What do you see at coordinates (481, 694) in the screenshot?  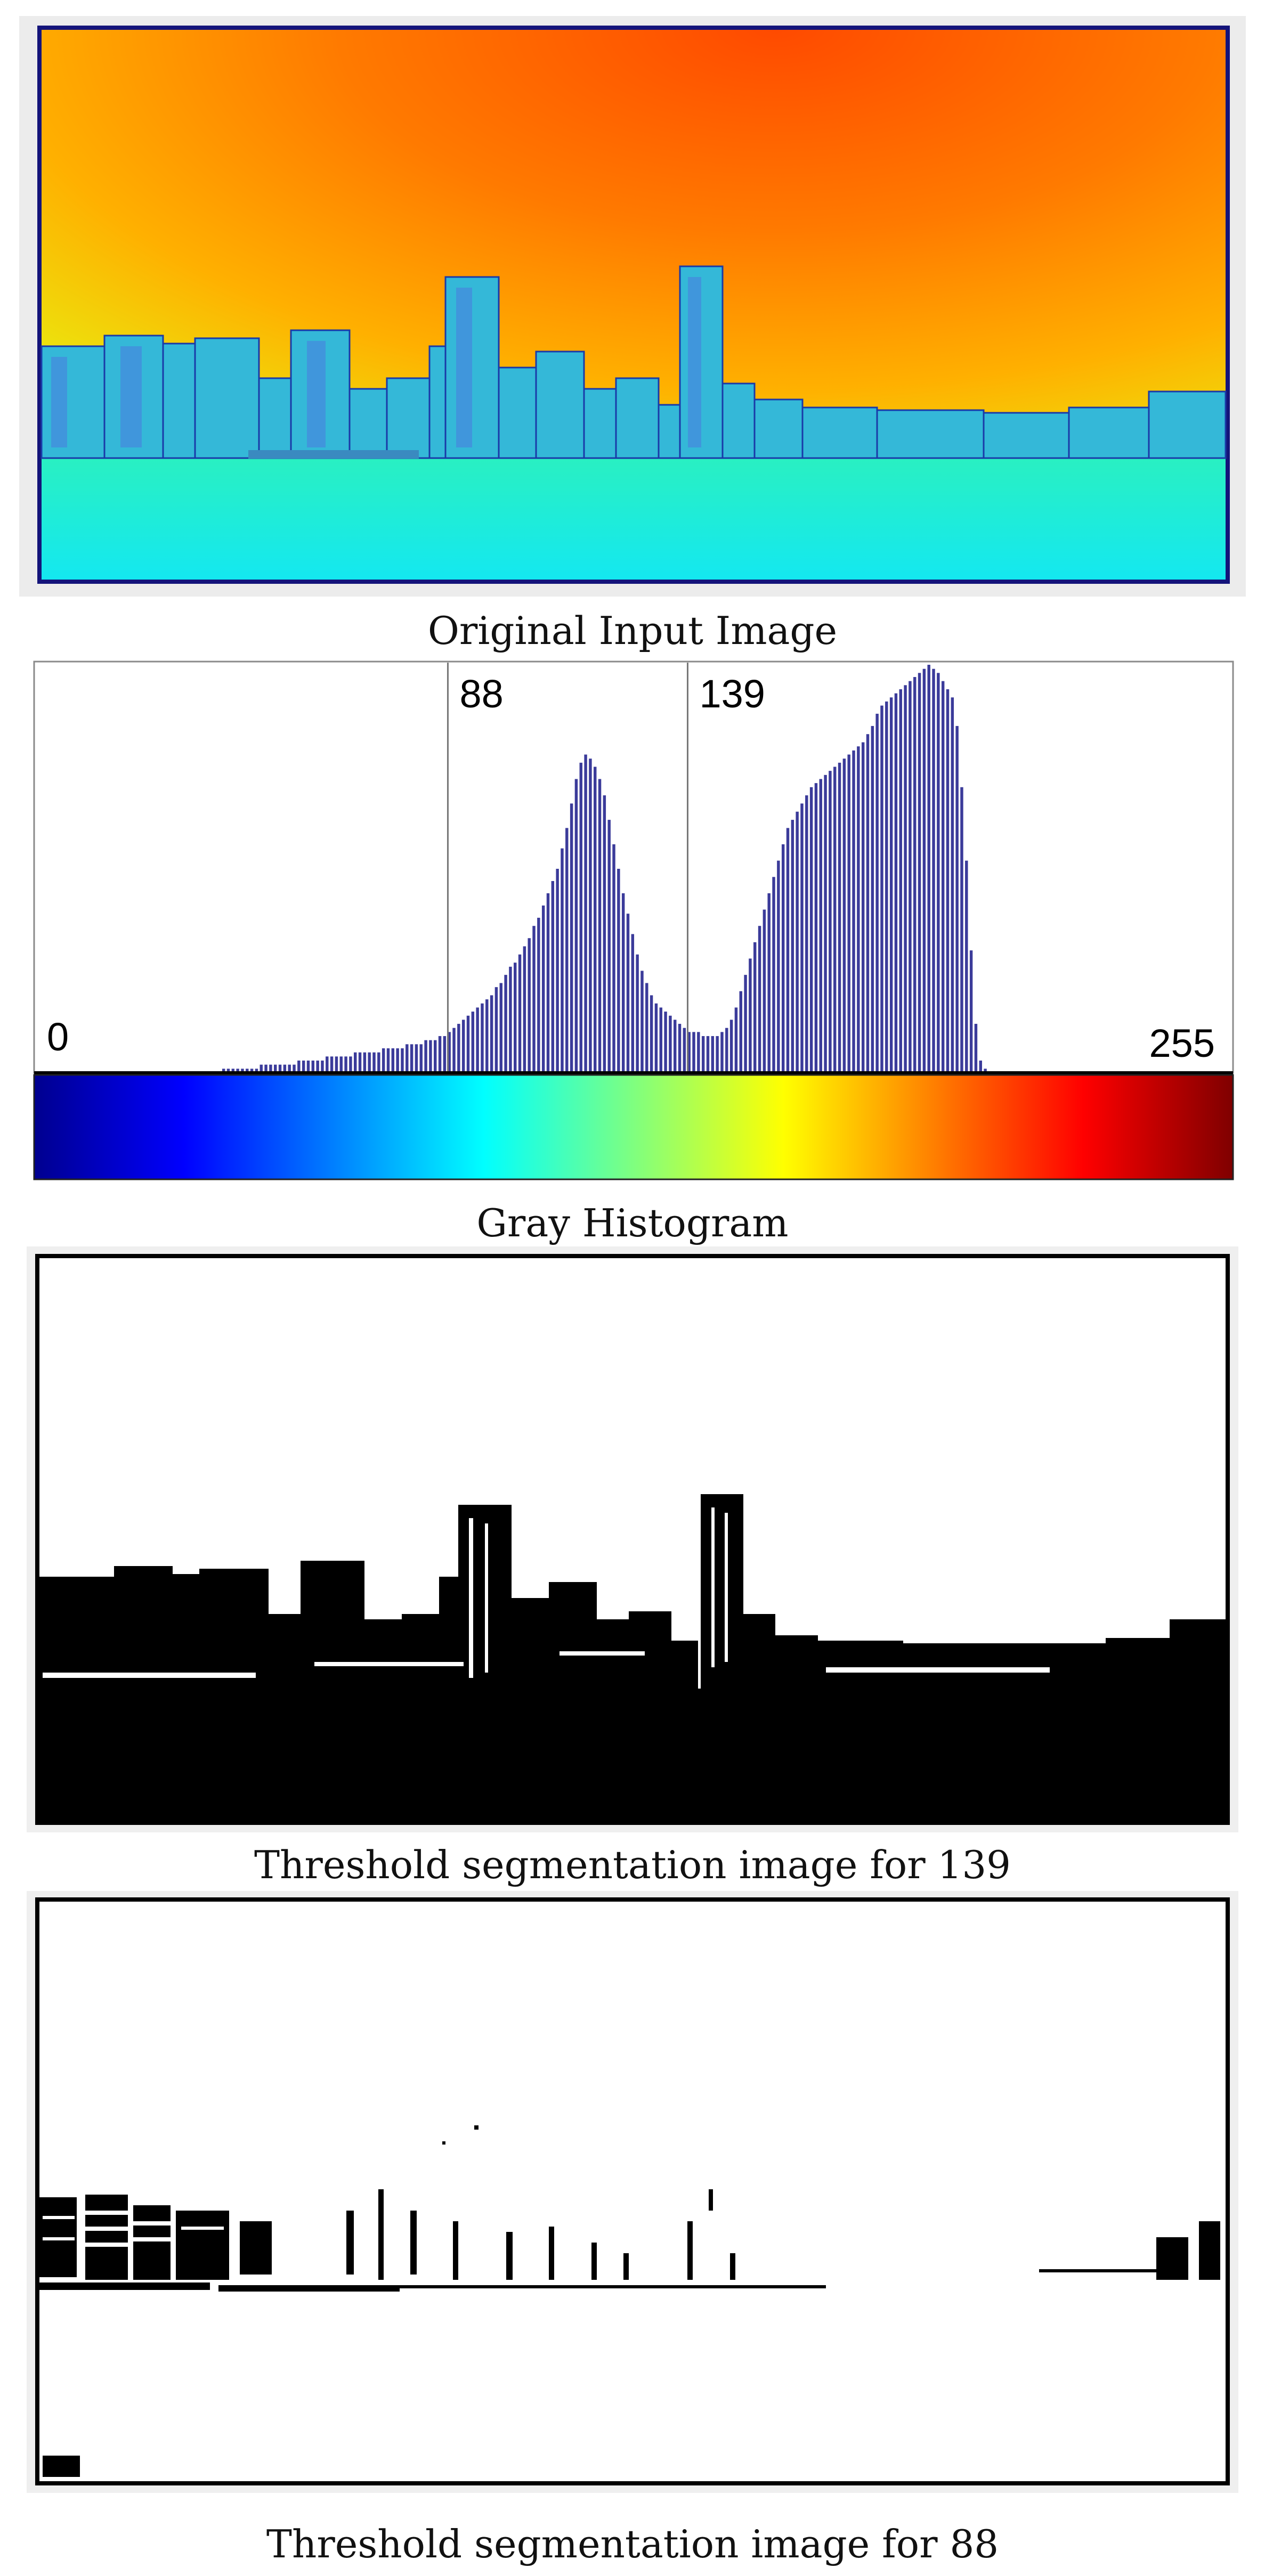 I see `threshold-label-88: 88` at bounding box center [481, 694].